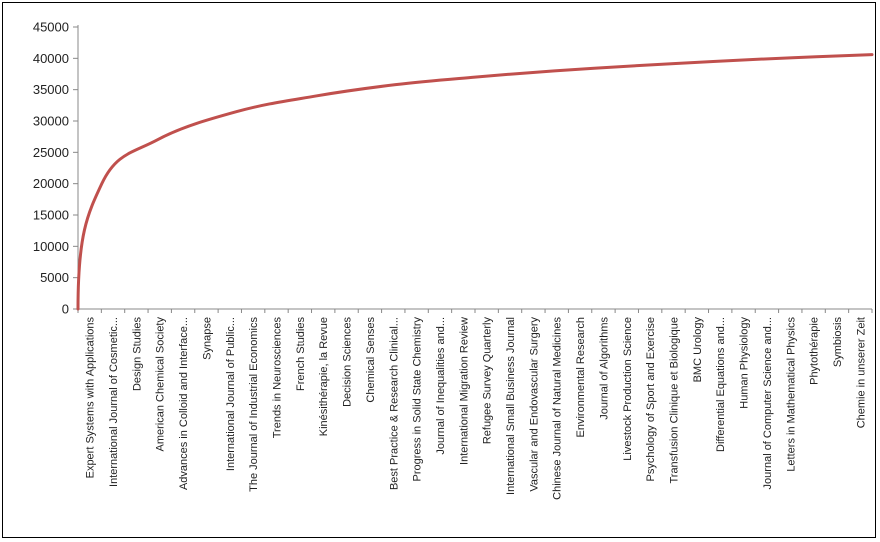 The width and height of the screenshot is (880, 542). What do you see at coordinates (604, 368) in the screenshot?
I see `x-tick-label: Journal of Algorithms` at bounding box center [604, 368].